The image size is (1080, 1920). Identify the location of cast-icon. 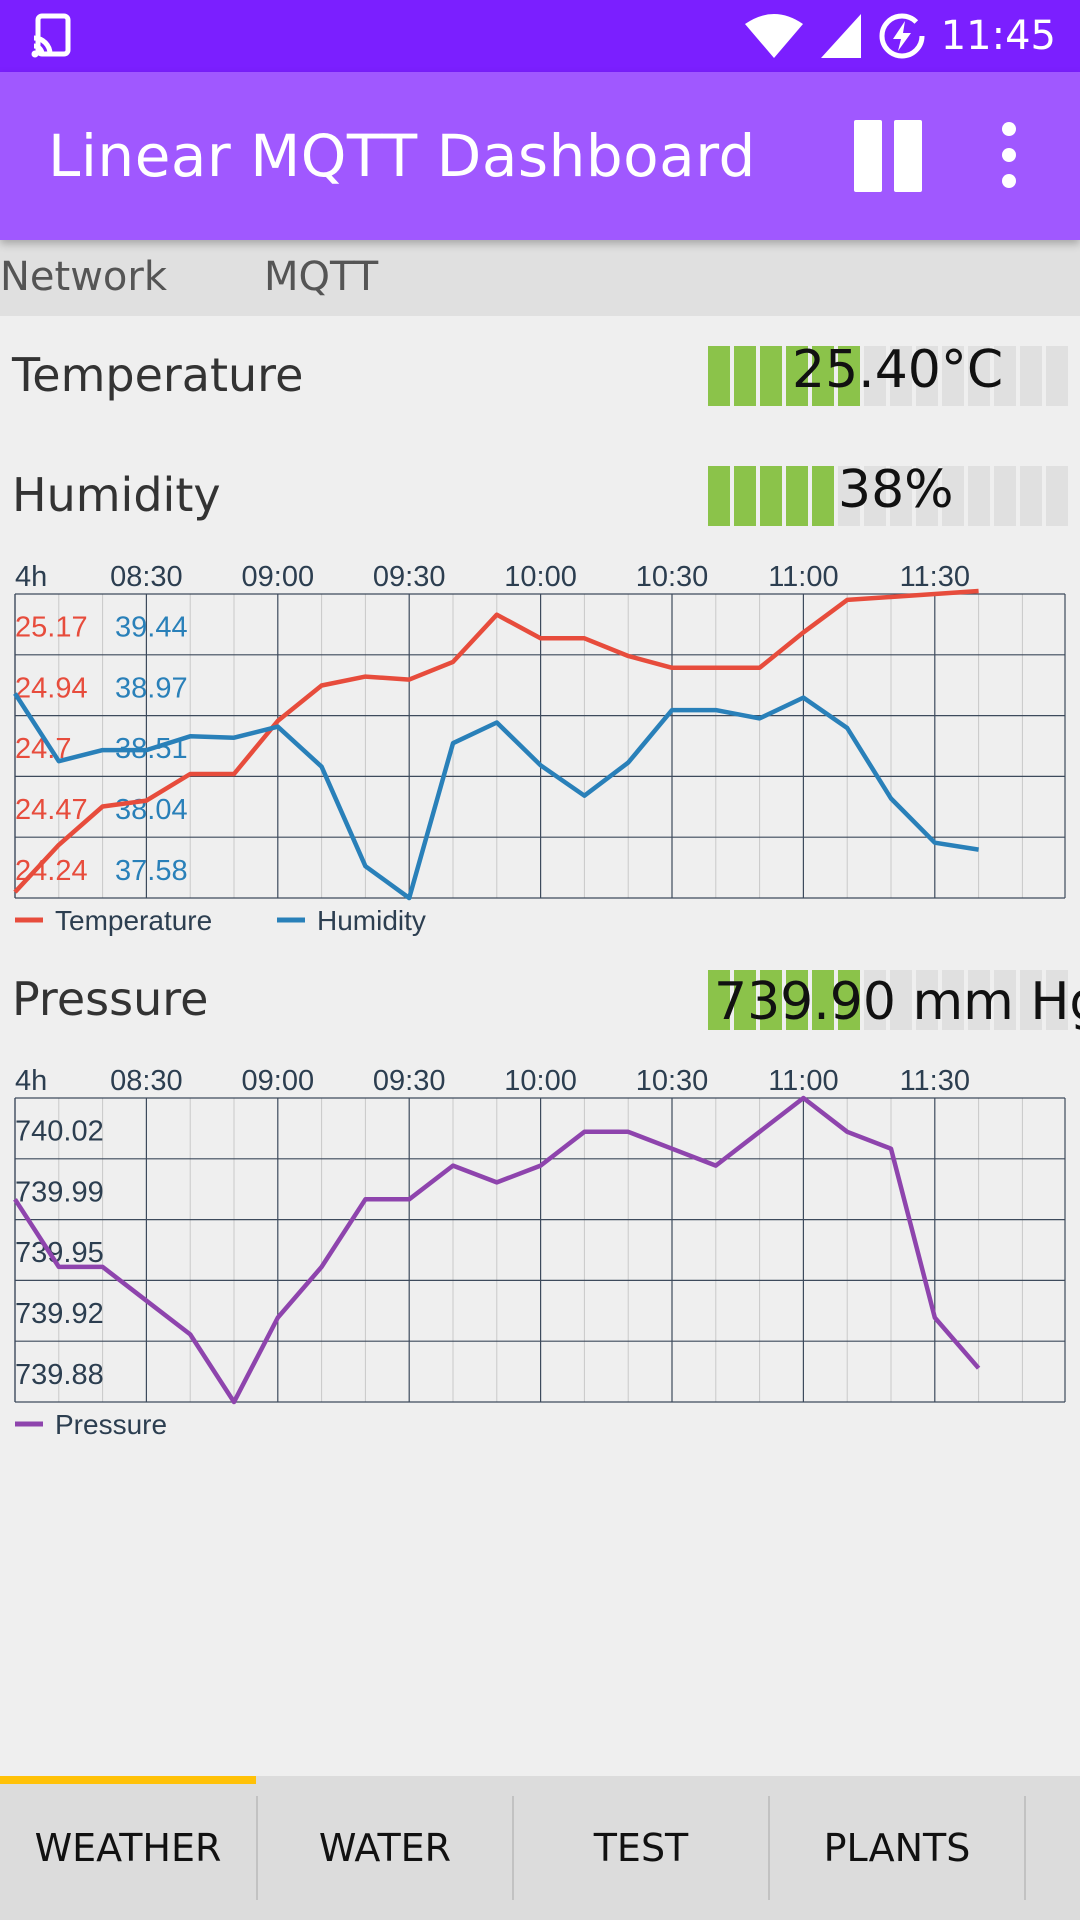
(51, 35).